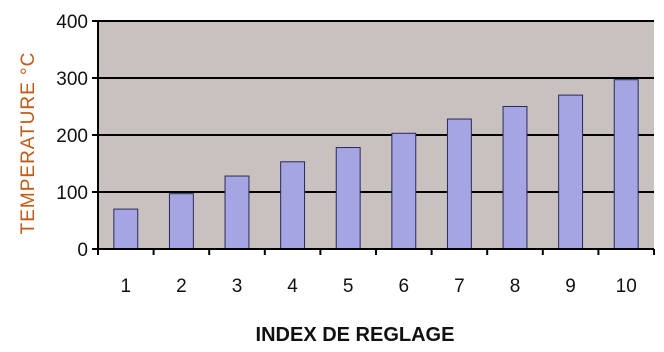 Image resolution: width=664 pixels, height=352 pixels. What do you see at coordinates (355, 335) in the screenshot?
I see `x-axis-title: INDEX DE REGLAGE` at bounding box center [355, 335].